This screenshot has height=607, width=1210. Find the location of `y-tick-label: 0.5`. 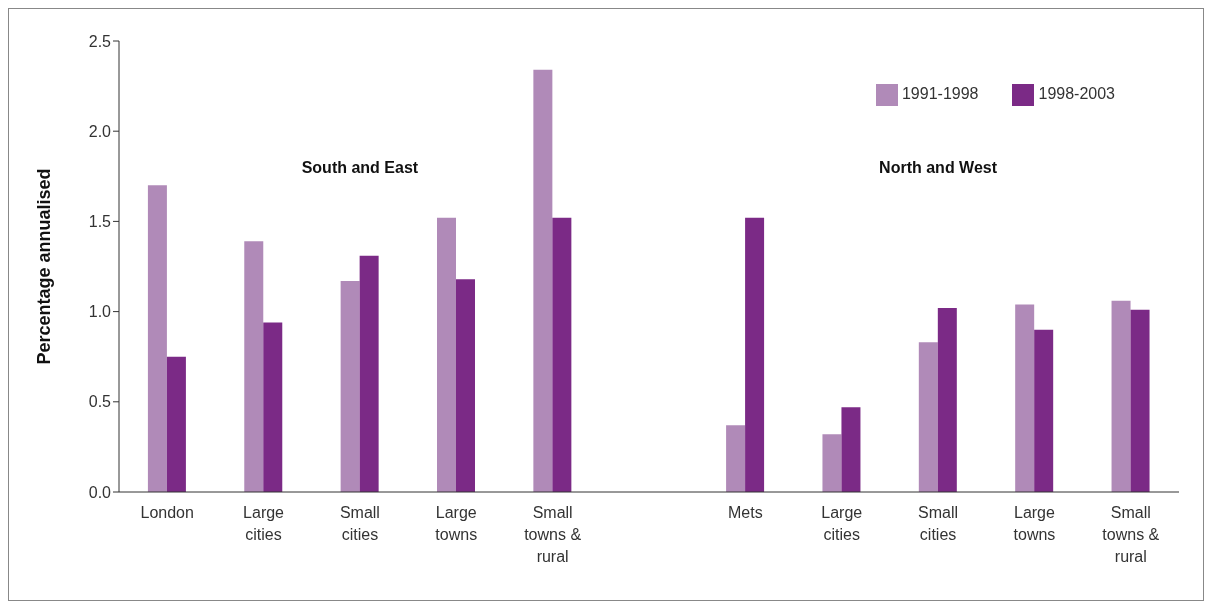

y-tick-label: 0.5 is located at coordinates (100, 402).